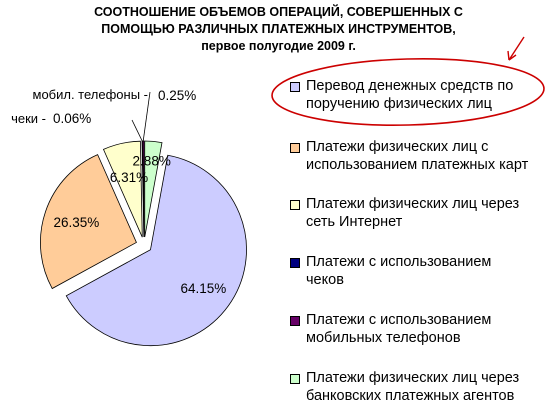 The width and height of the screenshot is (557, 415). I want to click on slice-label-2: 6.31%, so click(129, 177).